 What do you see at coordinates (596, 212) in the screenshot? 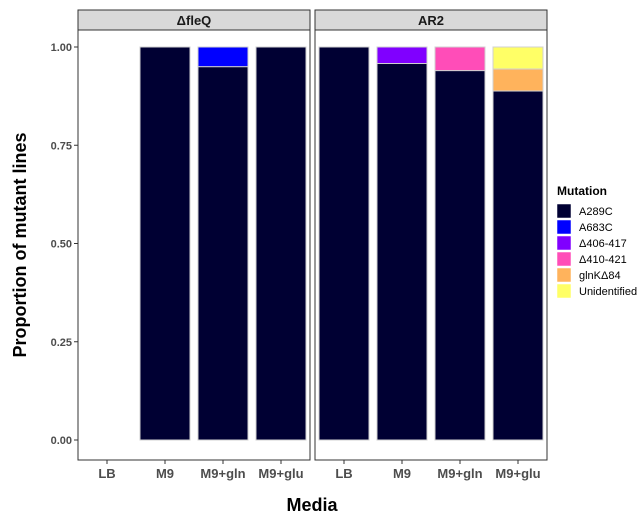
I see `legend-label: A289C` at bounding box center [596, 212].